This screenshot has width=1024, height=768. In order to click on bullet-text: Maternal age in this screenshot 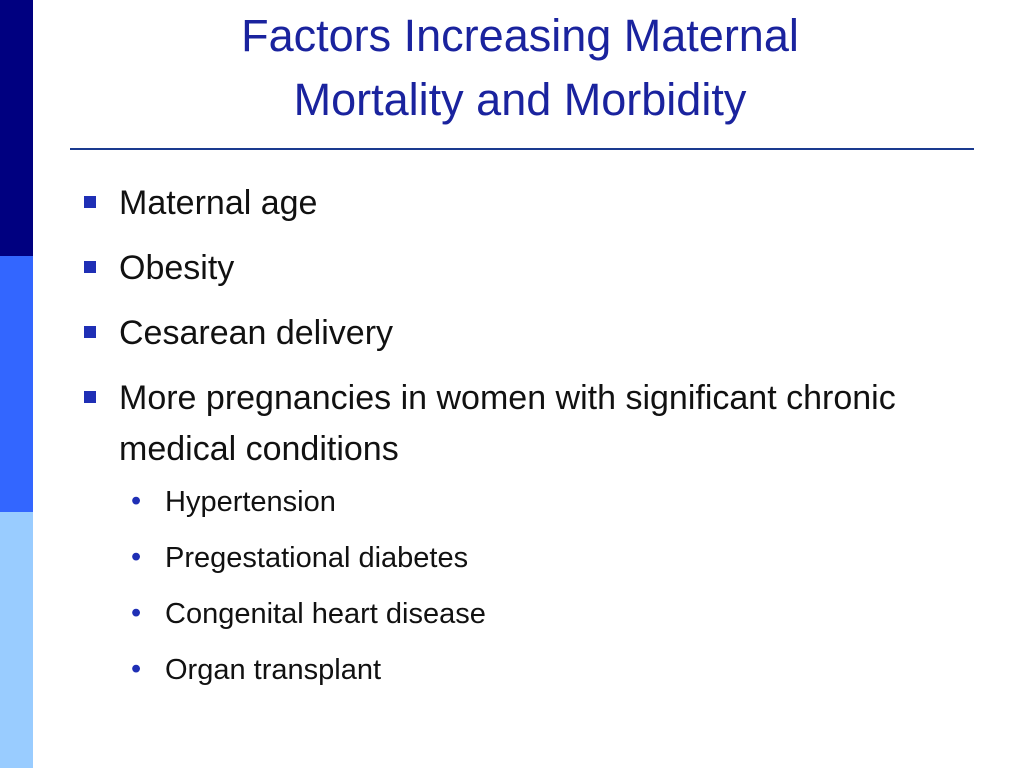, I will do `click(218, 203)`.